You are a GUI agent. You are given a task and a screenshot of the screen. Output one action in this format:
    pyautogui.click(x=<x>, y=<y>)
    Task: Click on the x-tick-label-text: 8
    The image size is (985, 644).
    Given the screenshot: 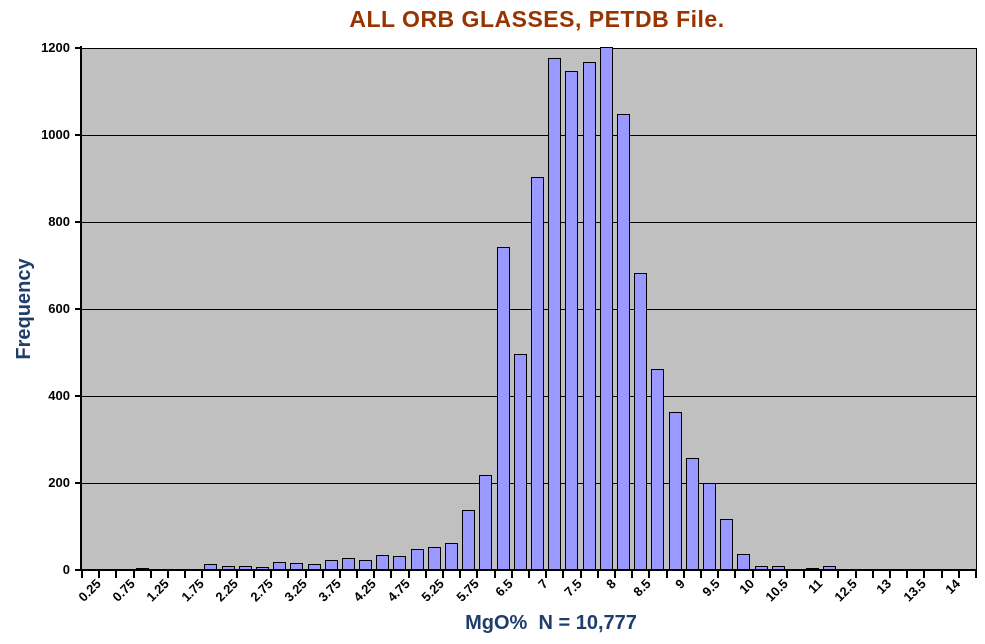 What is the action you would take?
    pyautogui.click(x=610, y=584)
    